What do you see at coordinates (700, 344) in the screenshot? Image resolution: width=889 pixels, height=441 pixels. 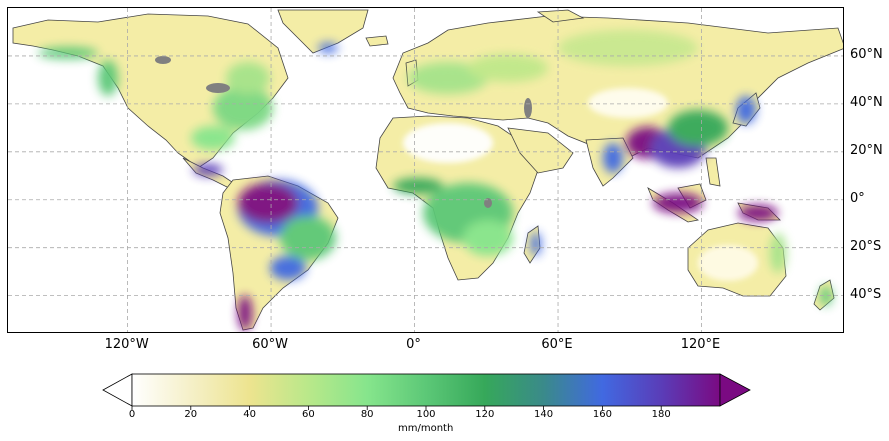 I see `lon-tick-label: 120°E` at bounding box center [700, 344].